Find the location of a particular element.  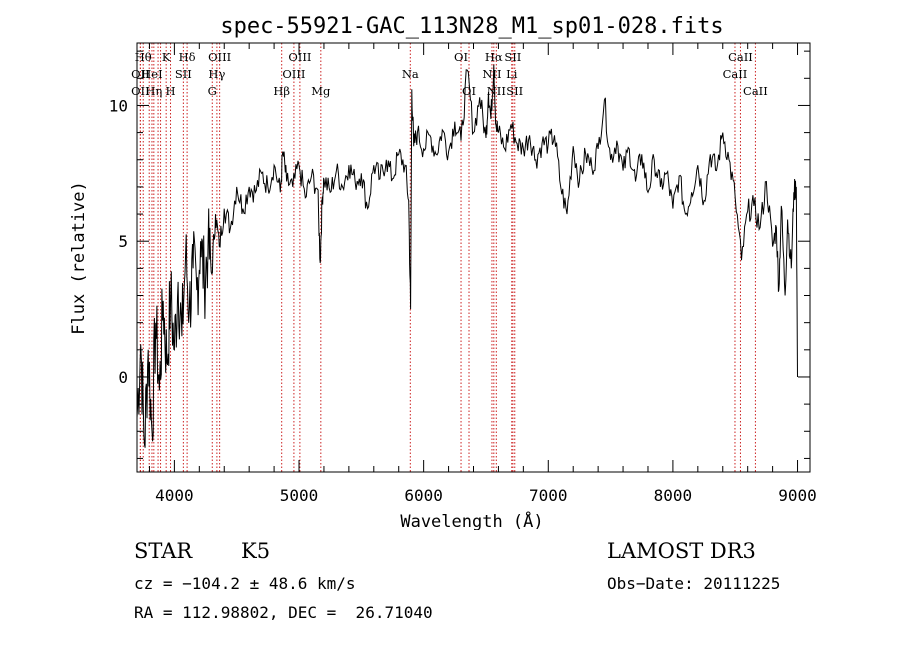

line-marker-label: Hθ is located at coordinates (143, 57).